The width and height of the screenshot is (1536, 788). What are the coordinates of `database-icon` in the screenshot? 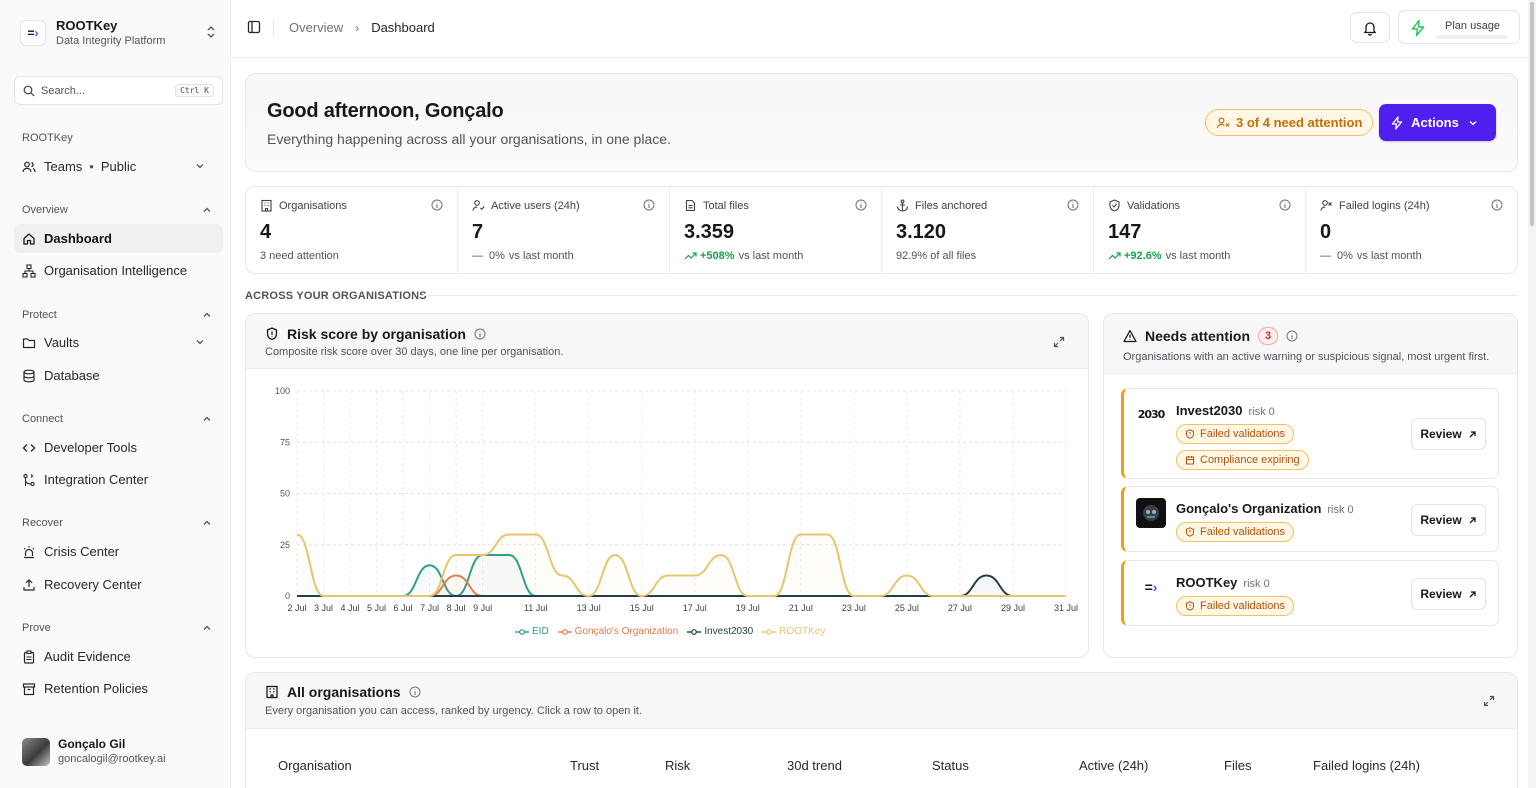 It's located at (29, 375).